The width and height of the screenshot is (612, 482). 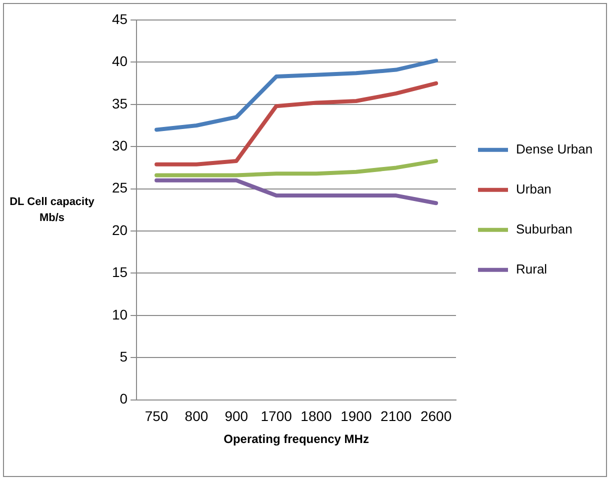 I want to click on x-tick-label: 1700, so click(x=276, y=416).